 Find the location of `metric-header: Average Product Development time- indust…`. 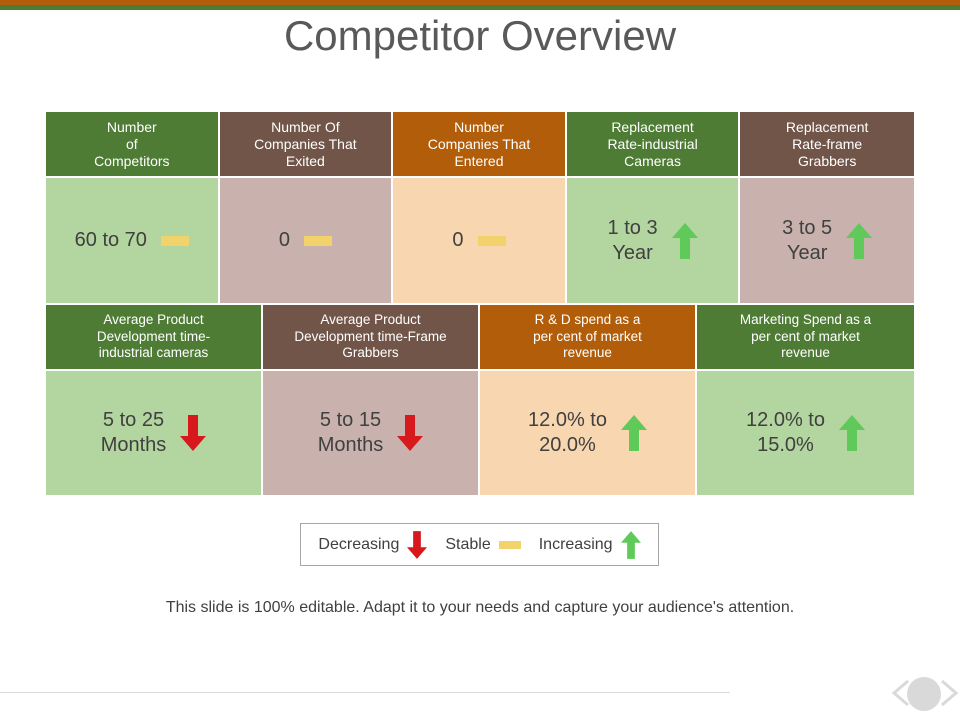

metric-header: Average Product Development time- indust… is located at coordinates (153, 338).